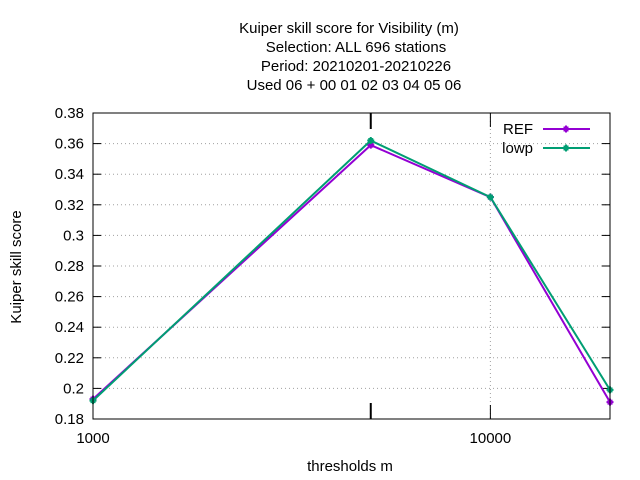 This screenshot has width=640, height=480. What do you see at coordinates (350, 466) in the screenshot?
I see `x-axis-label: thresholds m` at bounding box center [350, 466].